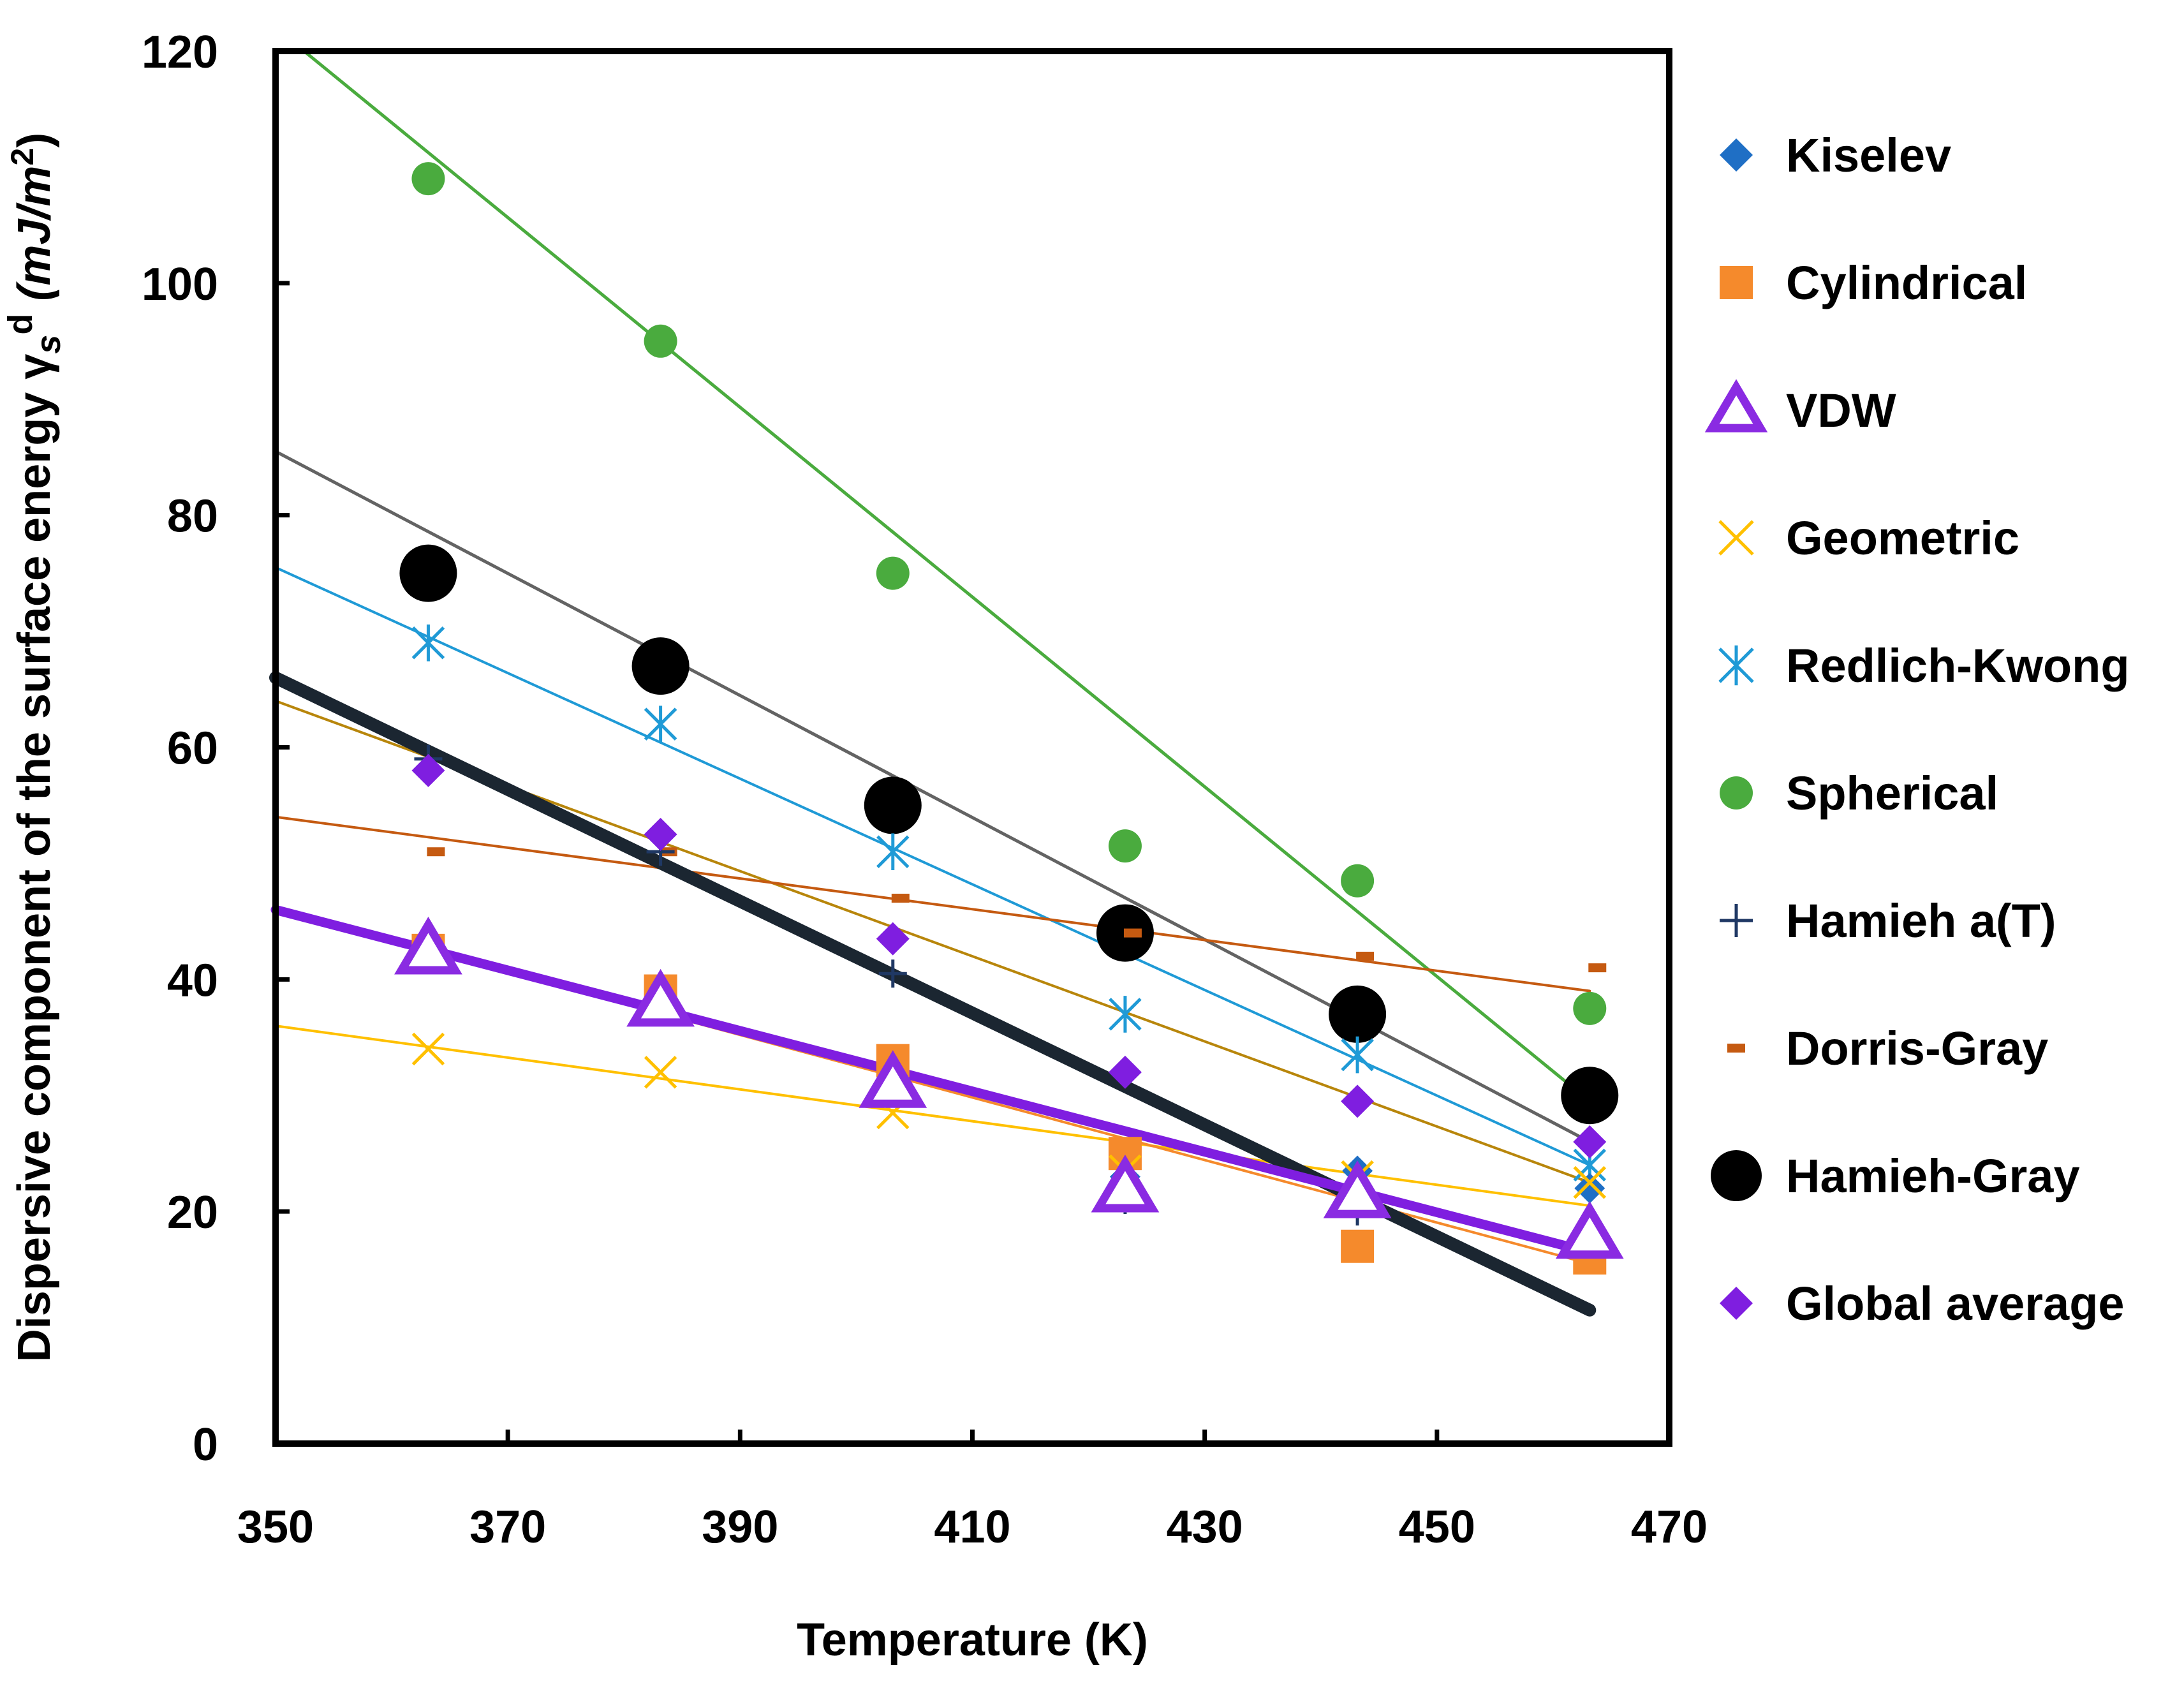 This screenshot has width=2184, height=1686. I want to click on x-tick-label: 470, so click(1669, 1528).